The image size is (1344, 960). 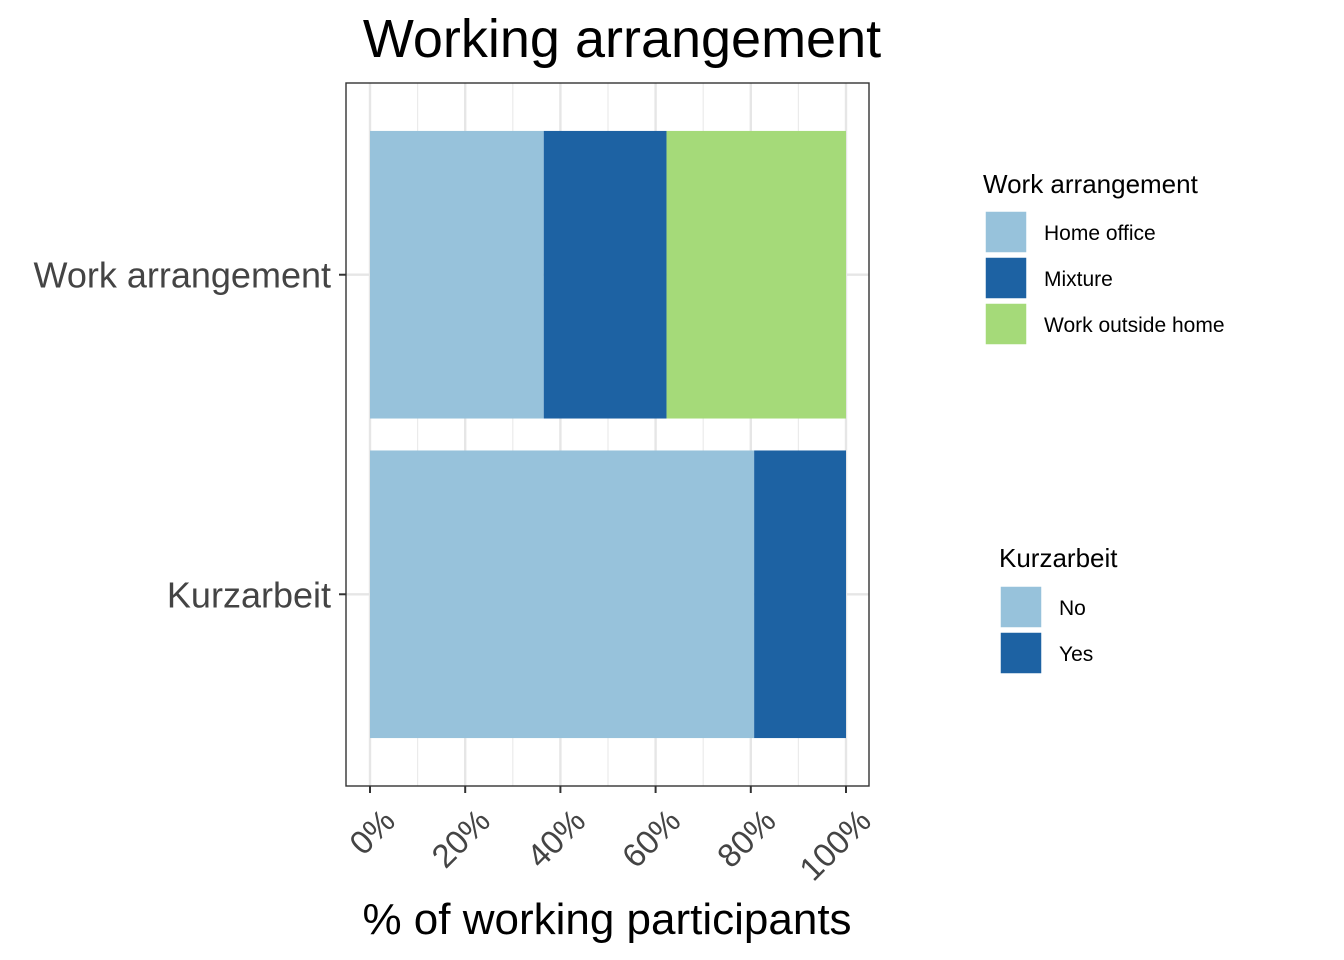 What do you see at coordinates (800, 594) in the screenshot?
I see `bar-segment-yes` at bounding box center [800, 594].